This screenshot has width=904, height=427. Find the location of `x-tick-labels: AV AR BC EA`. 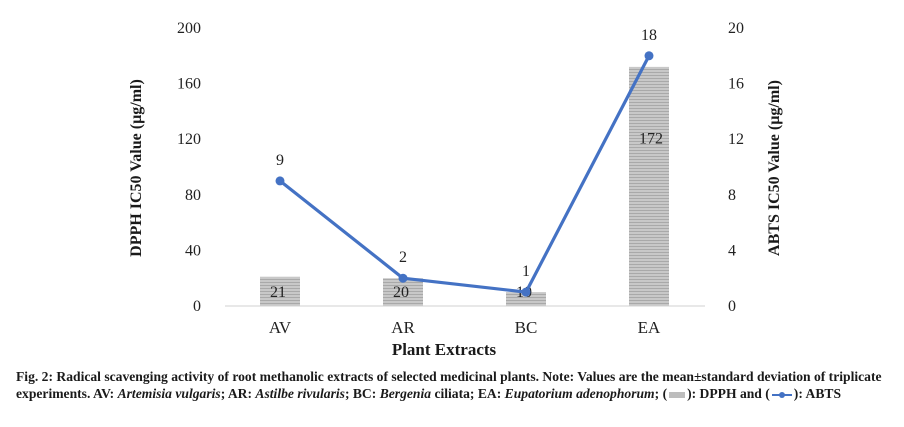

x-tick-labels: AV AR BC EA is located at coordinates (465, 327).